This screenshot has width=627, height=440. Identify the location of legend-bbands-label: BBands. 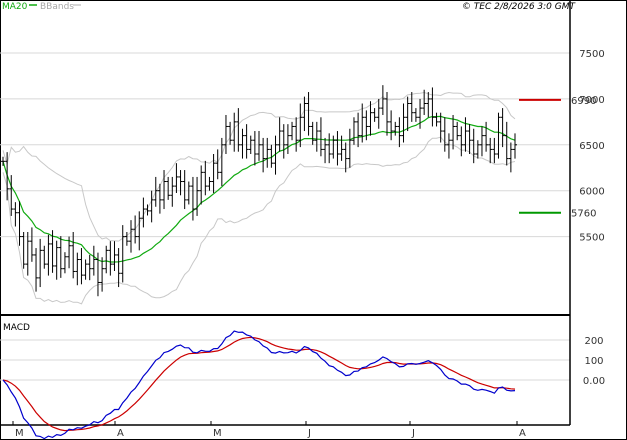
(57, 7).